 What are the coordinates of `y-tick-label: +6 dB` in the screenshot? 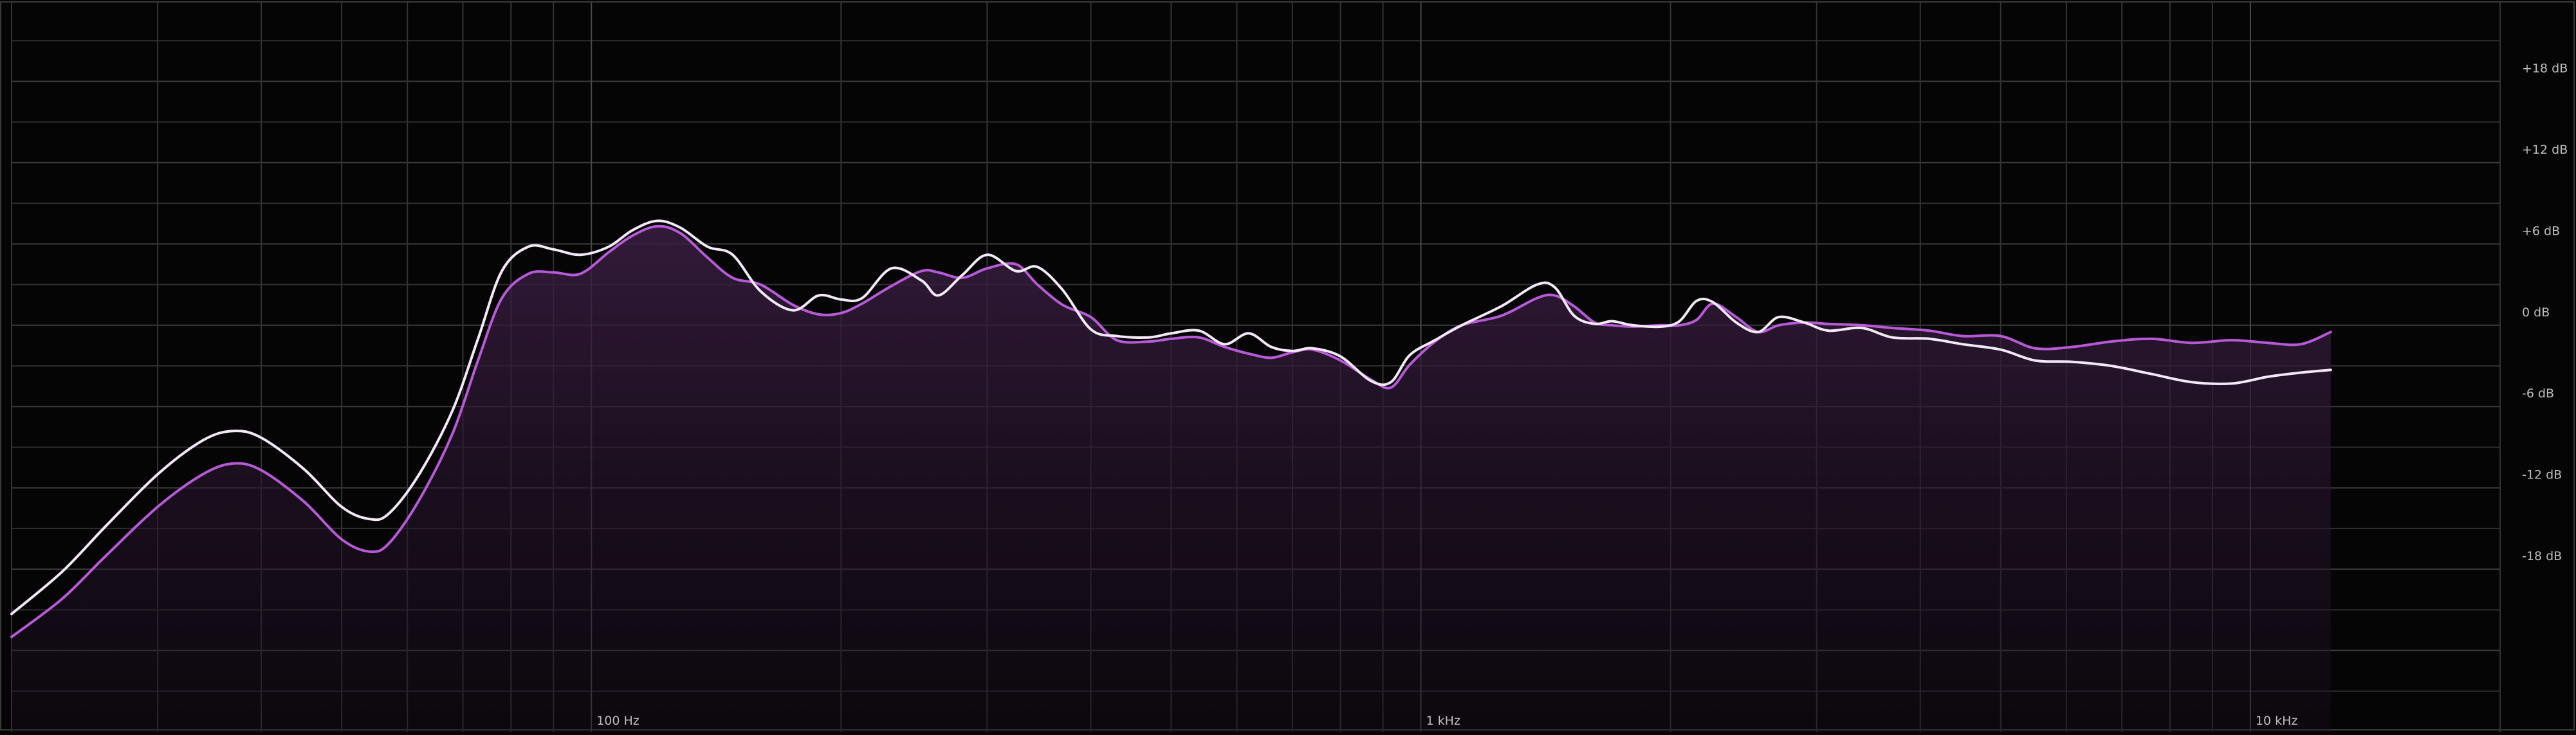 It's located at (2541, 231).